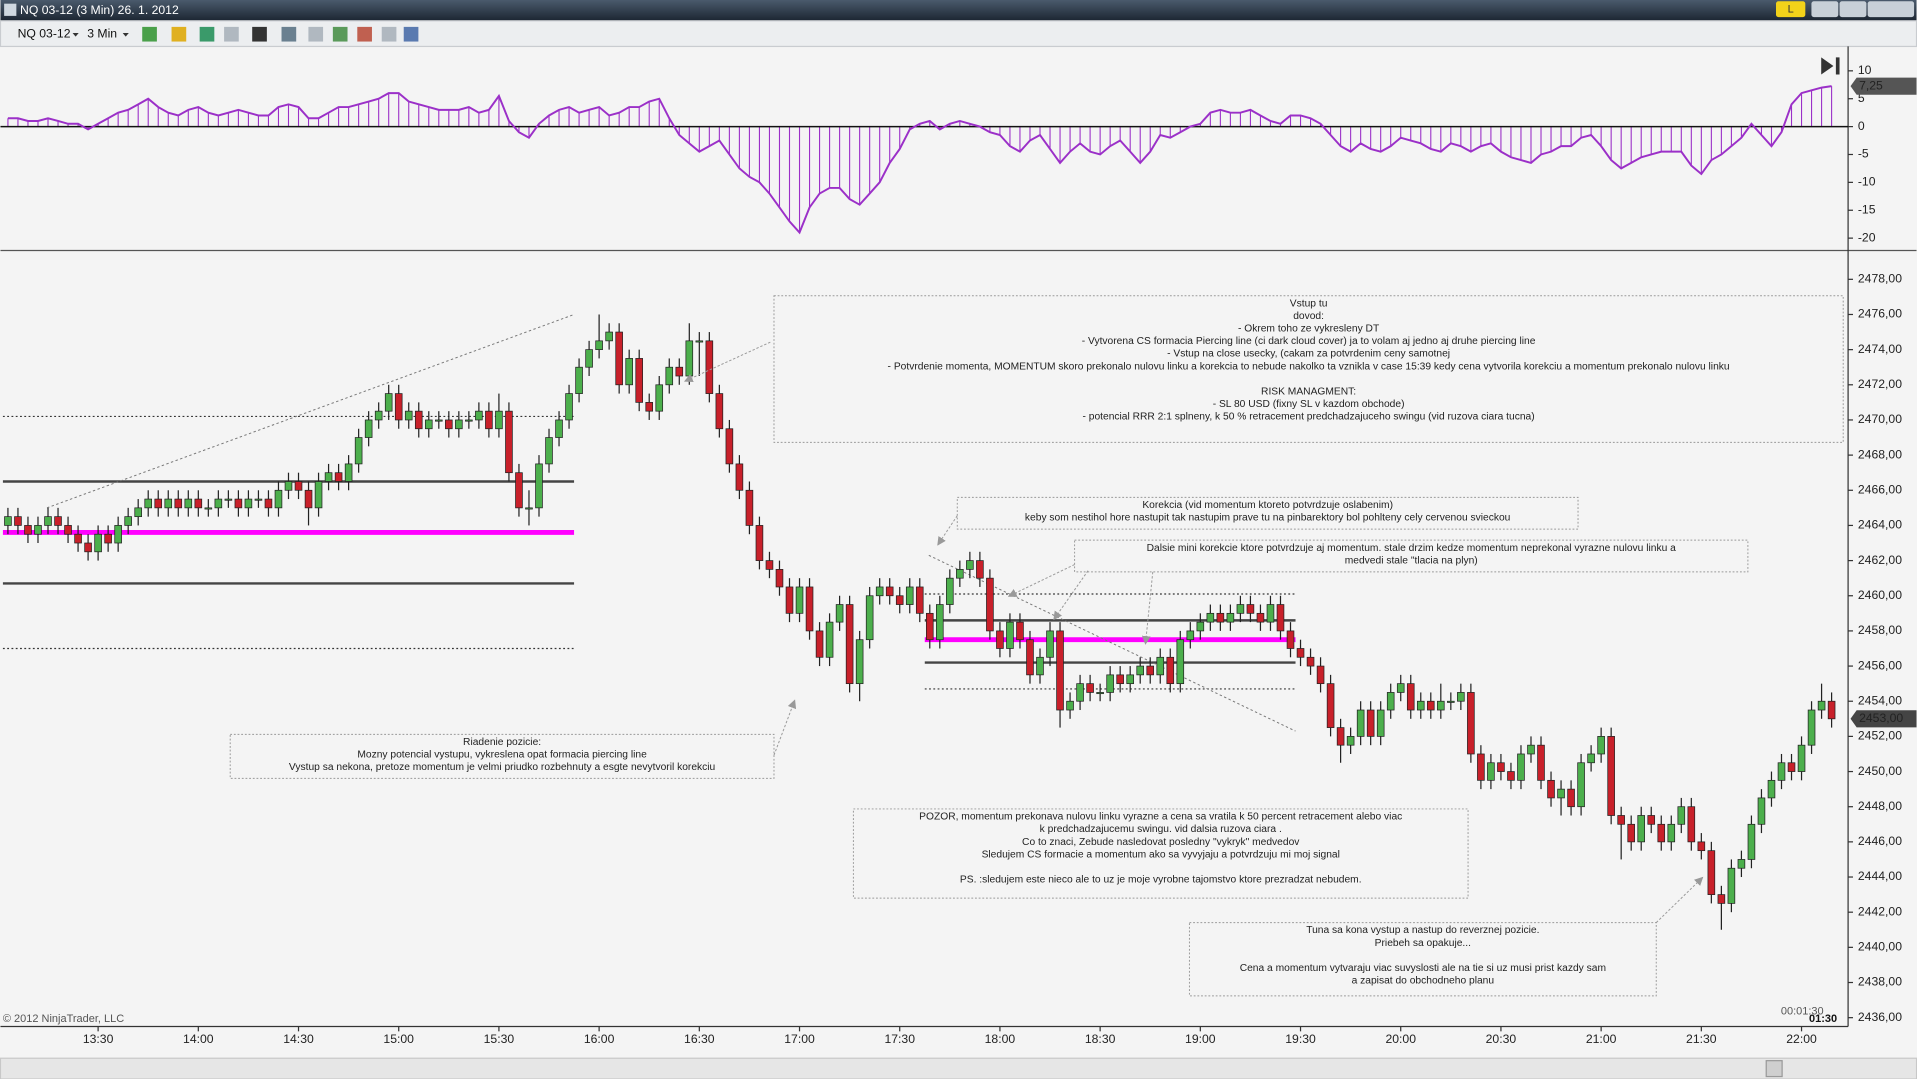 The image size is (1917, 1079). I want to click on interval-selector: 3 Min, so click(102, 33).